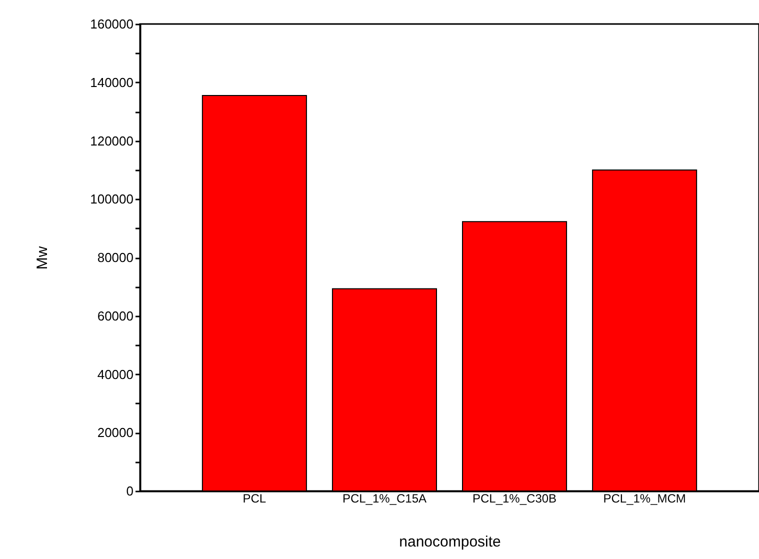 This screenshot has width=759, height=559. Describe the element at coordinates (115, 374) in the screenshot. I see `y-tick-label: 40000` at that location.